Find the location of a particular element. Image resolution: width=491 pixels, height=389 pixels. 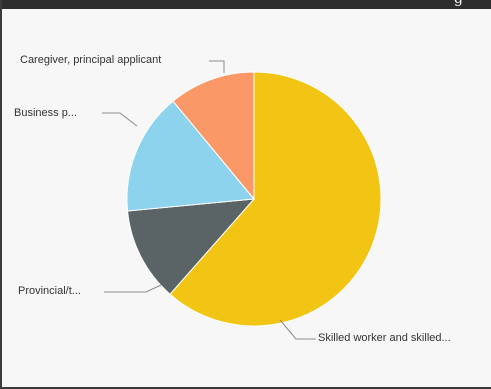

window-top-strip: g is located at coordinates (246, 4).